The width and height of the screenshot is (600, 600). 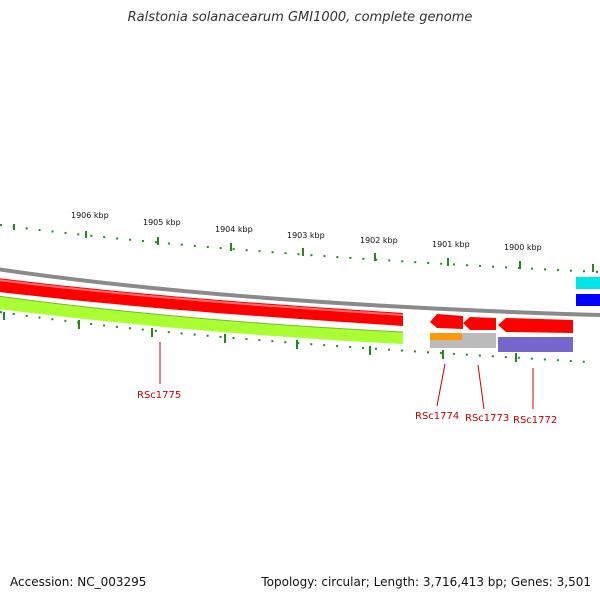 I want to click on scale-label-1901: 1901 kbp, so click(x=451, y=244).